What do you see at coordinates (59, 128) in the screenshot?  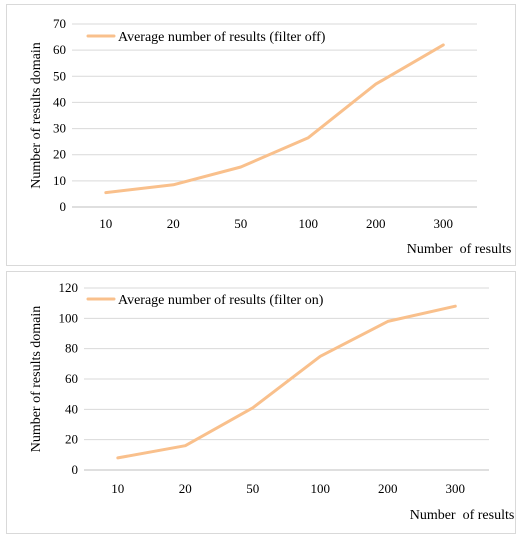 I see `y-tick-label: 30` at bounding box center [59, 128].